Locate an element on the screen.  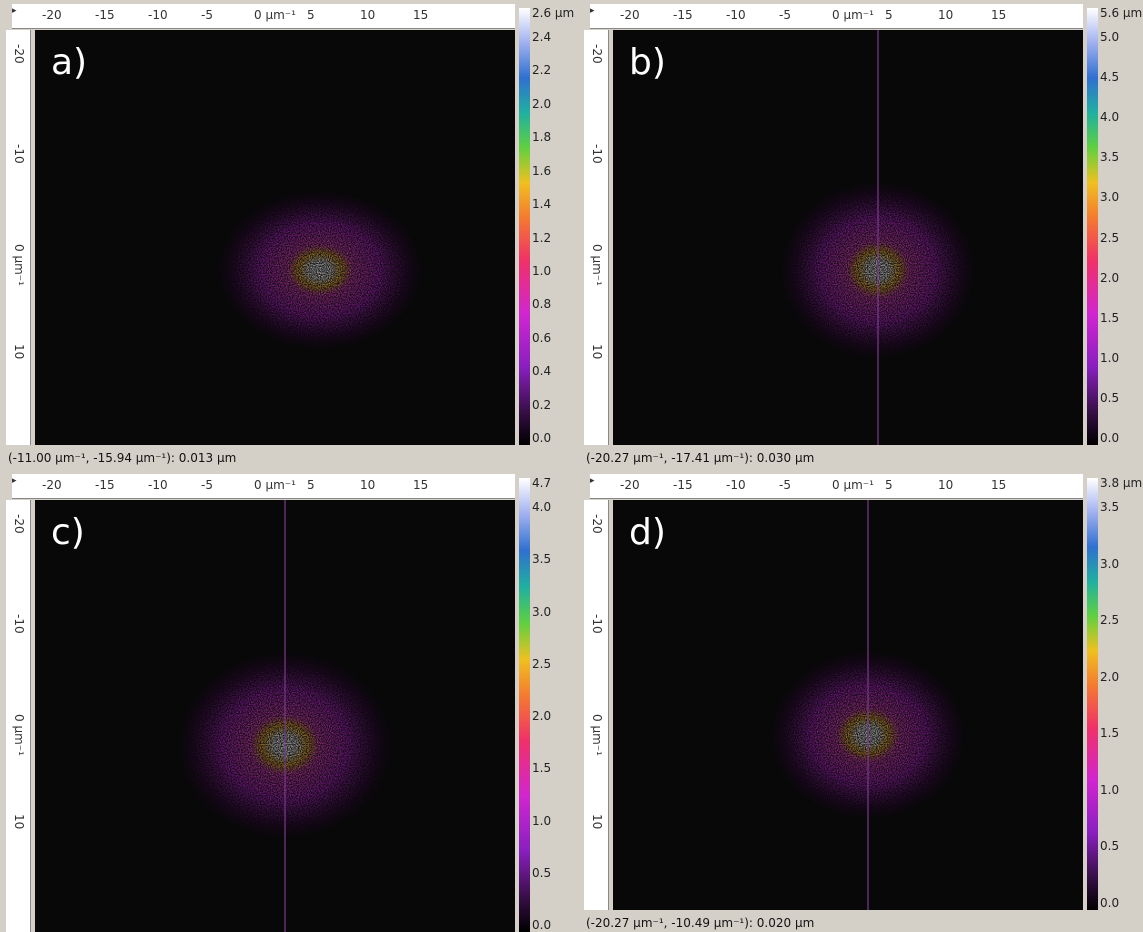
spectrum-blob is located at coordinates (320, 270).